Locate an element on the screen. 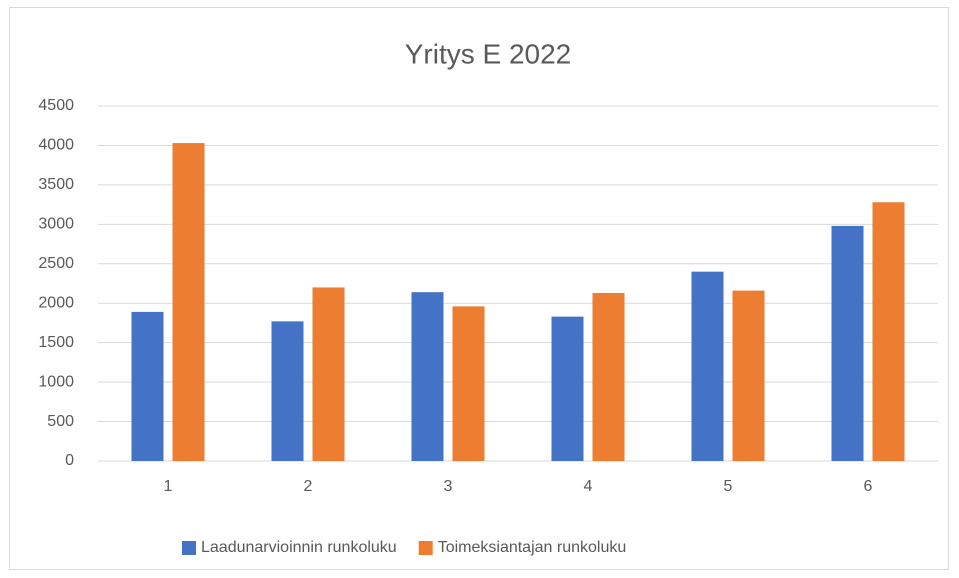  y-tick-label: 2500 is located at coordinates (56, 263).